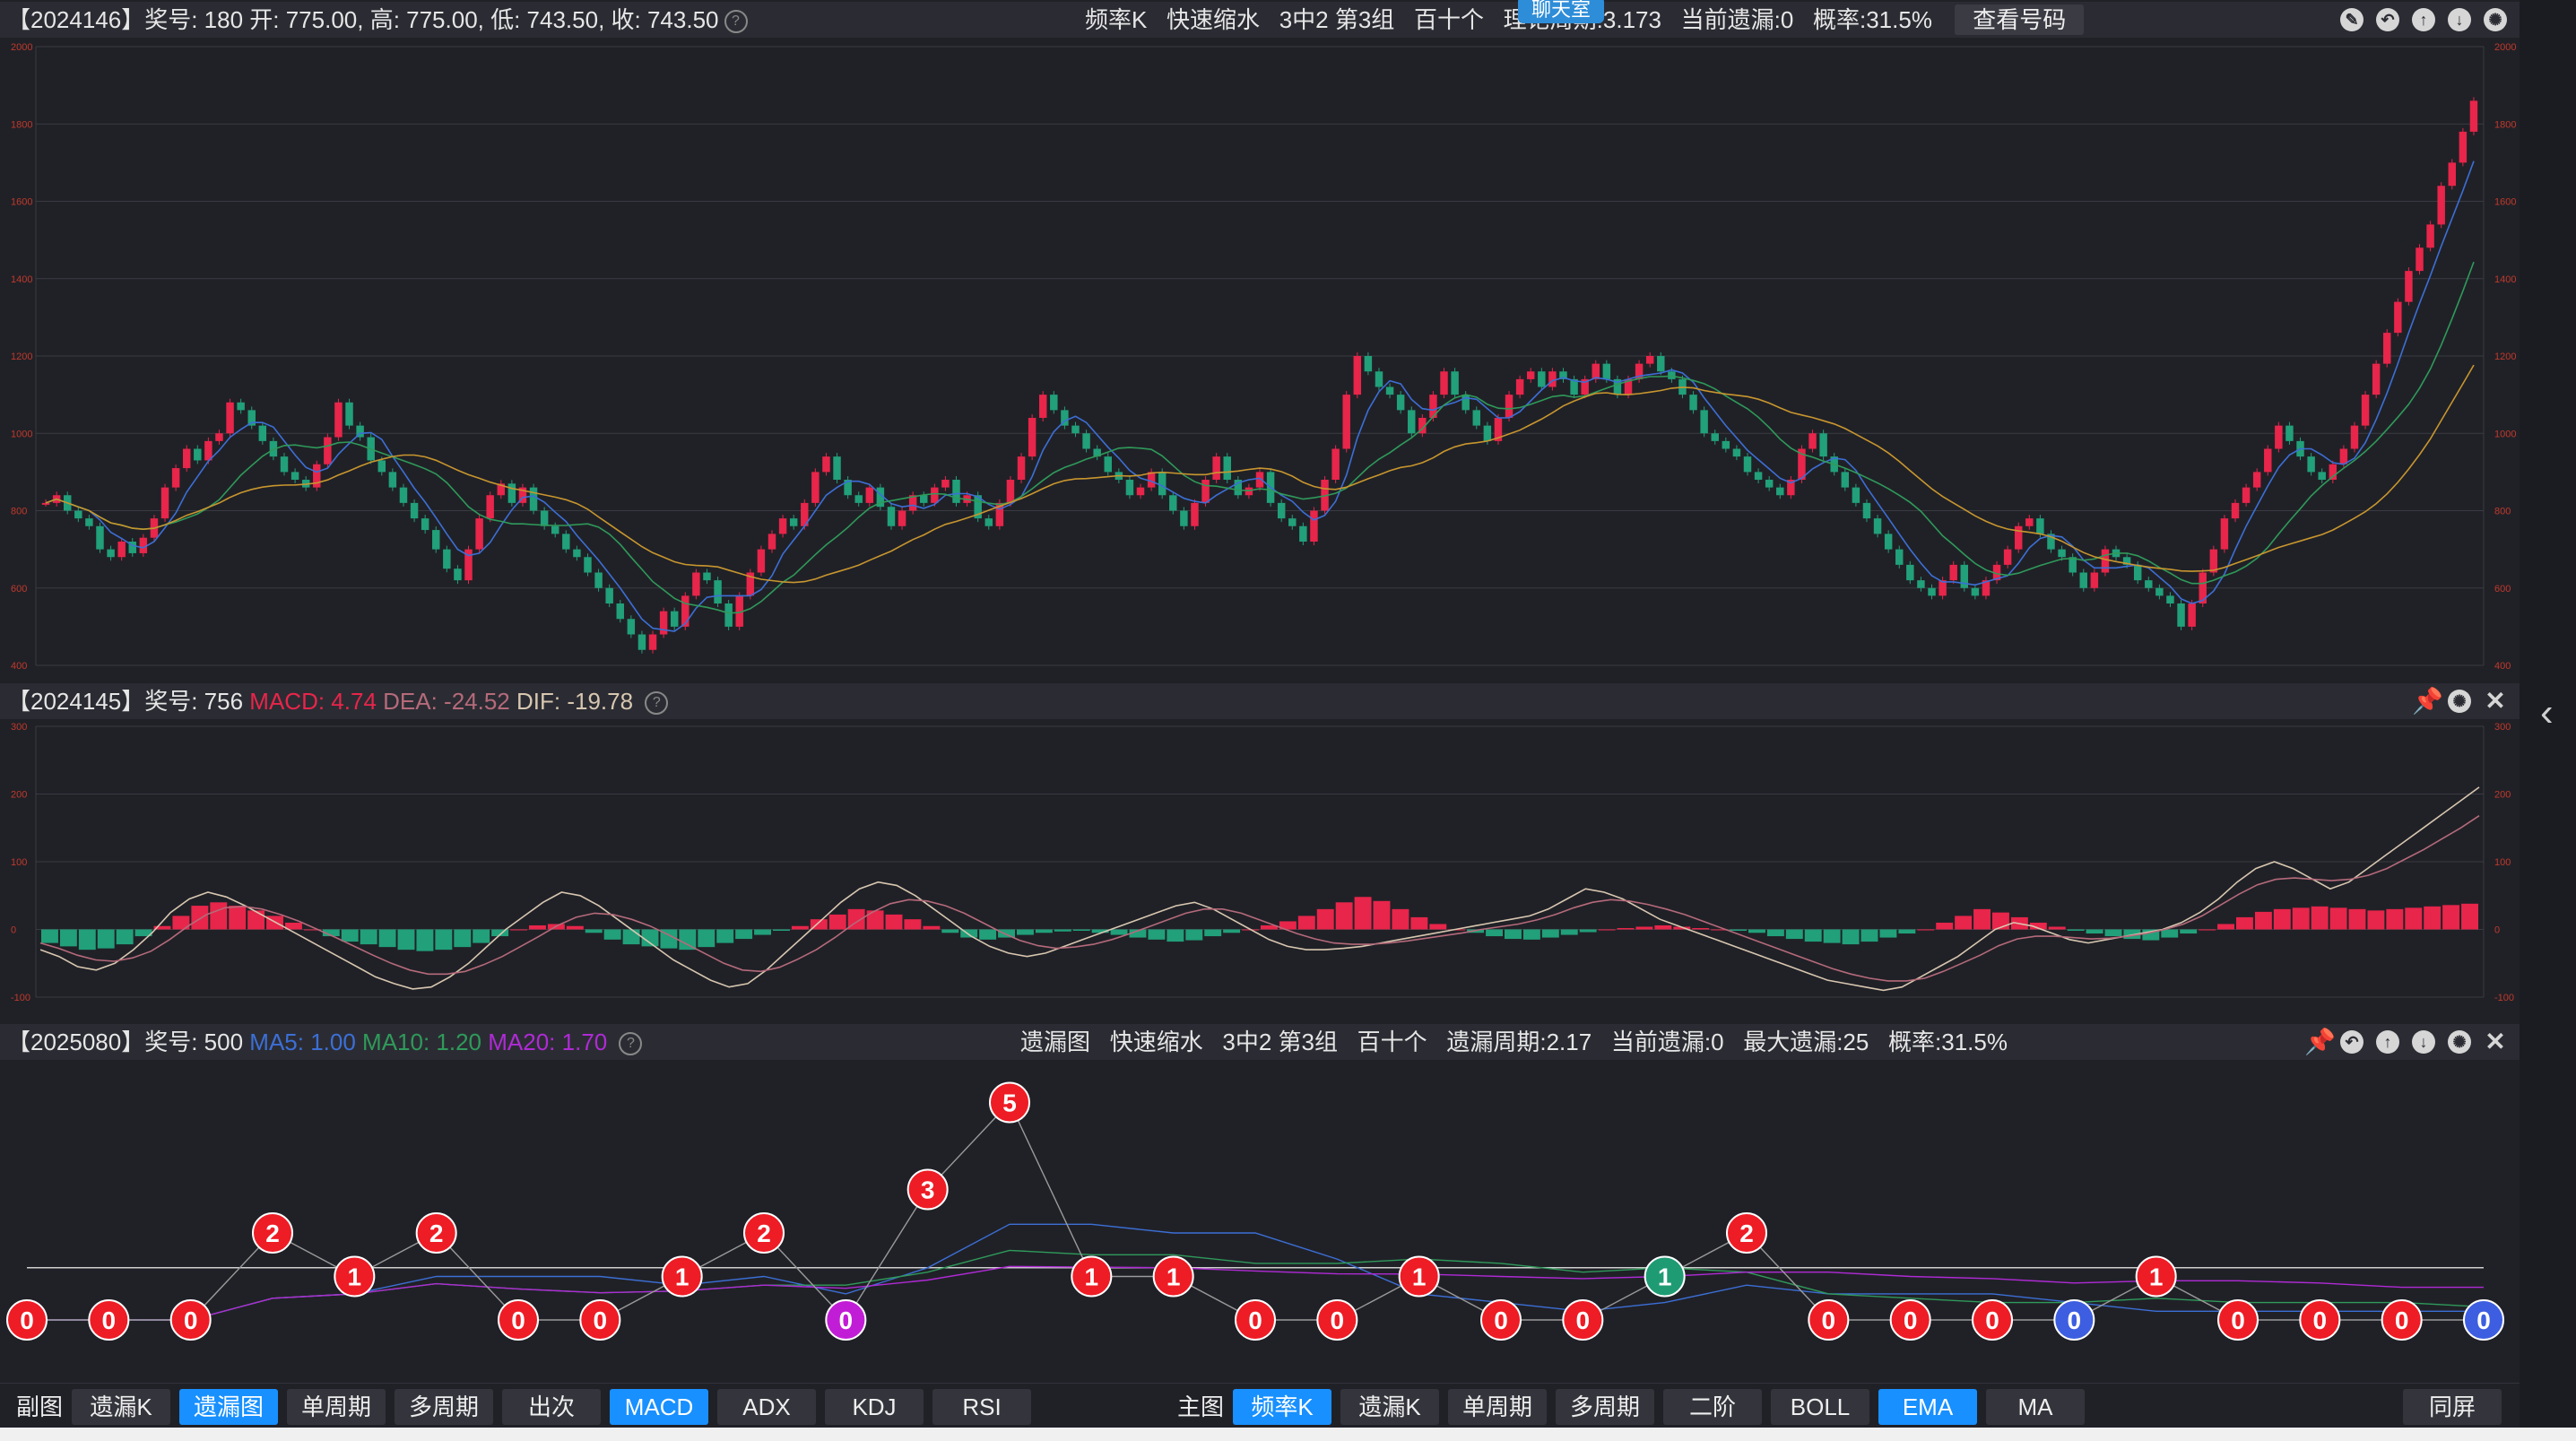 This screenshot has width=2576, height=1441. I want to click on toolbar-button-KDJ: KDJ, so click(874, 1407).